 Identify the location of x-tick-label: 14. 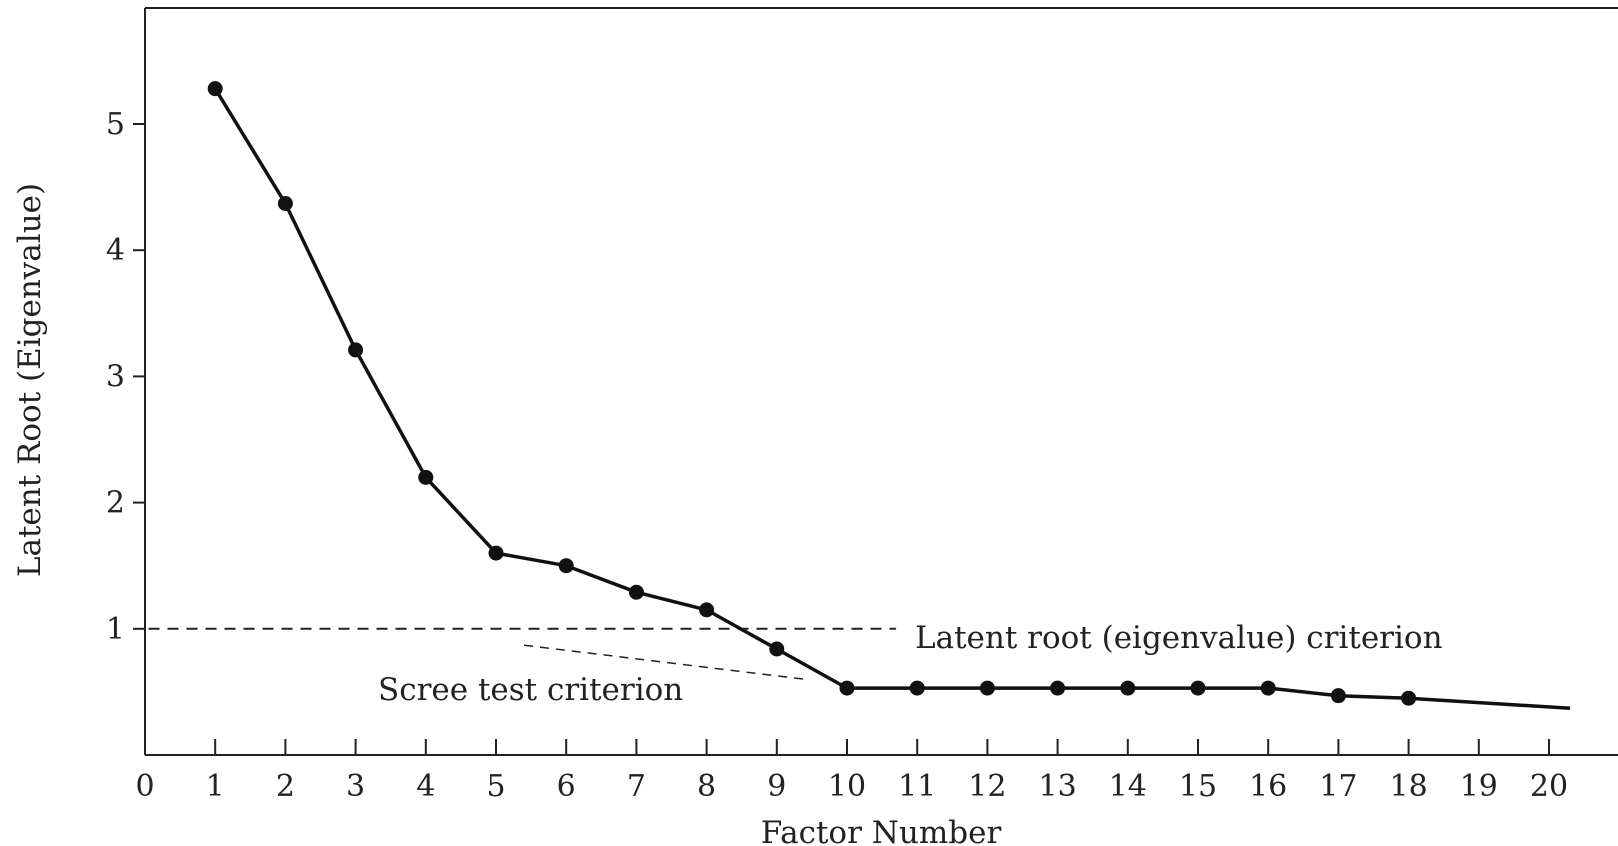
(1128, 786).